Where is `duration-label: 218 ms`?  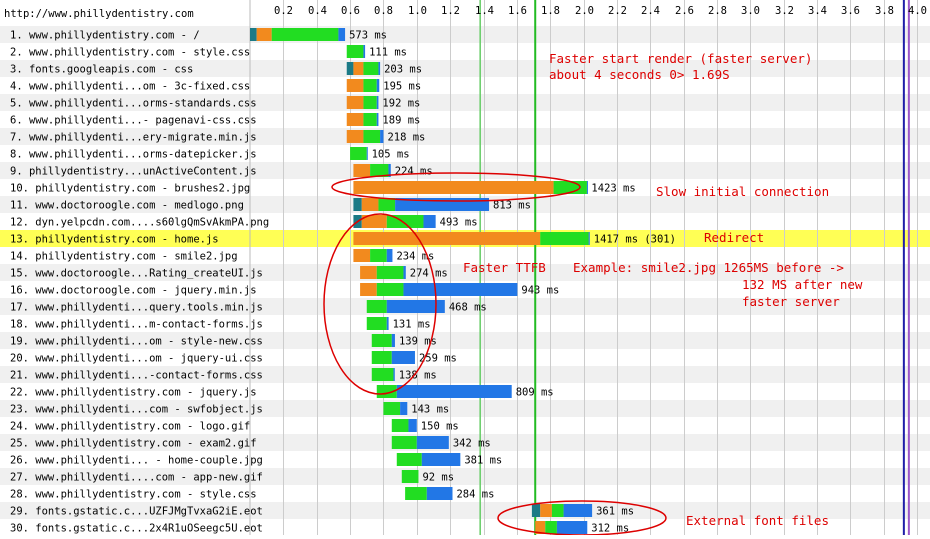
duration-label: 218 ms is located at coordinates (406, 138).